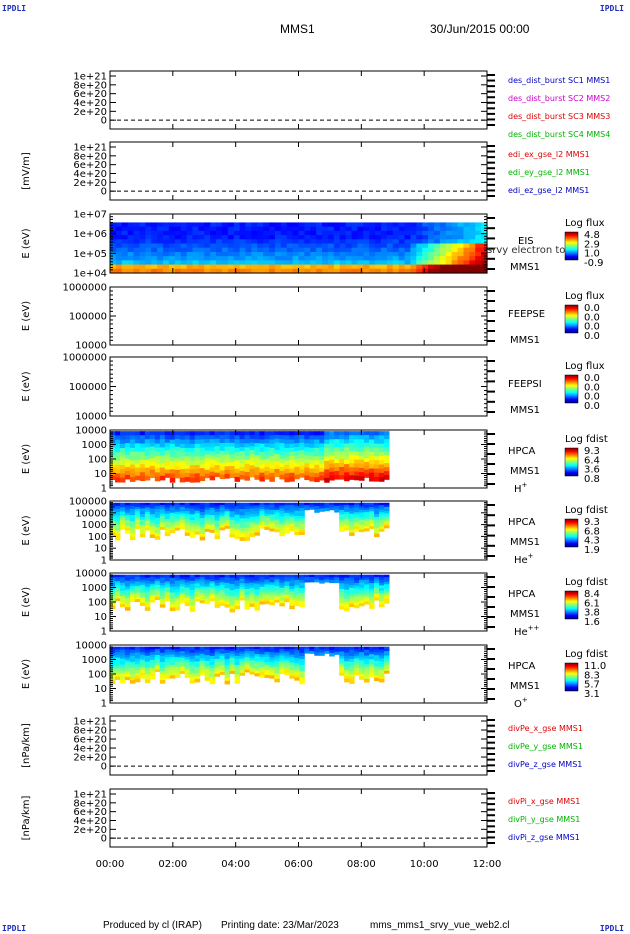 The height and width of the screenshot is (934, 630). What do you see at coordinates (100, 617) in the screenshot?
I see `y-tick-label: 10` at bounding box center [100, 617].